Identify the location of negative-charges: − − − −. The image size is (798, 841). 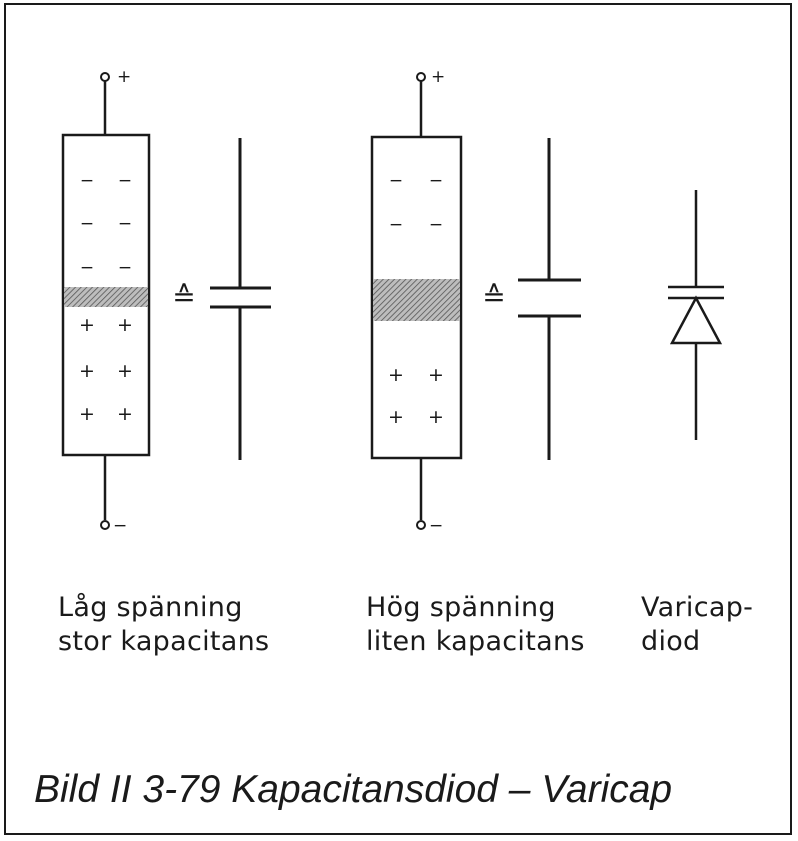
(416, 203).